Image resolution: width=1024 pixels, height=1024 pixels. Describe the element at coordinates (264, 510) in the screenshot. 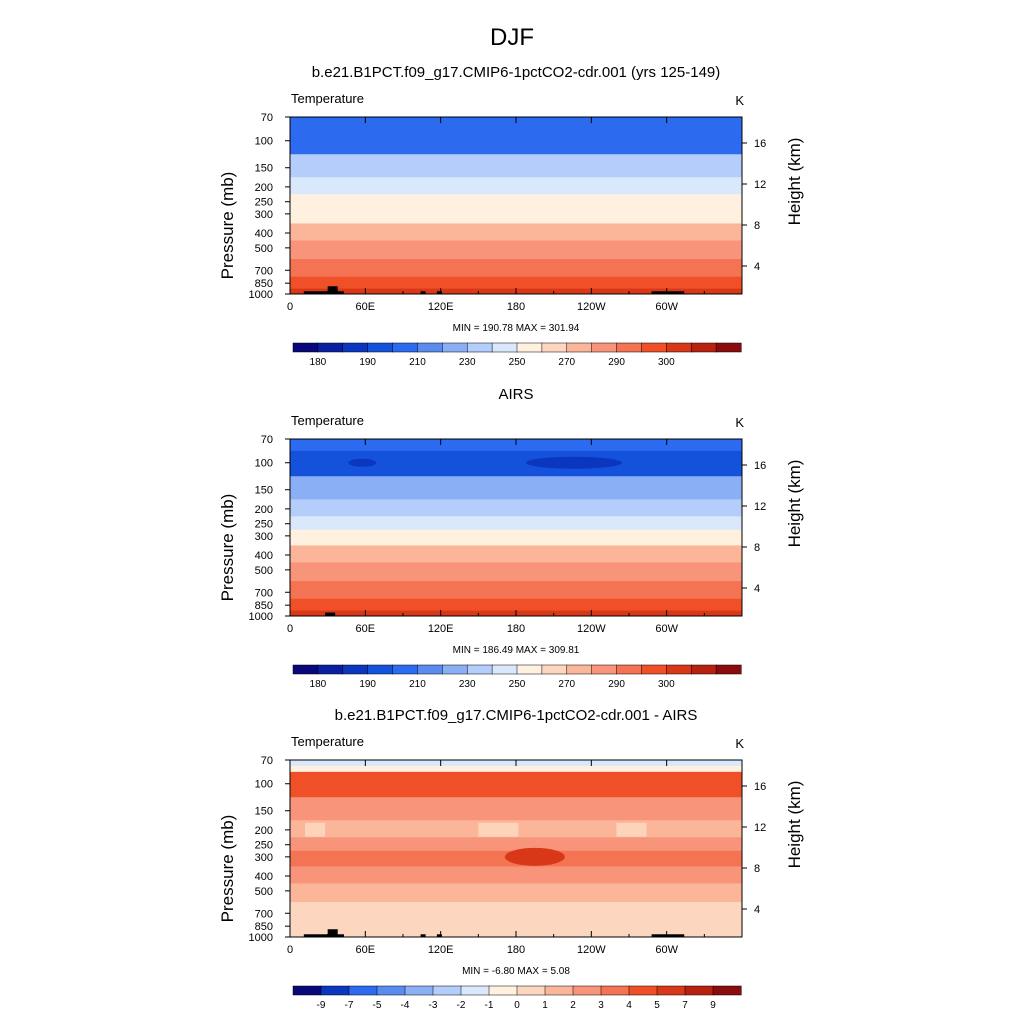

I see `y-tick-label: 200` at that location.